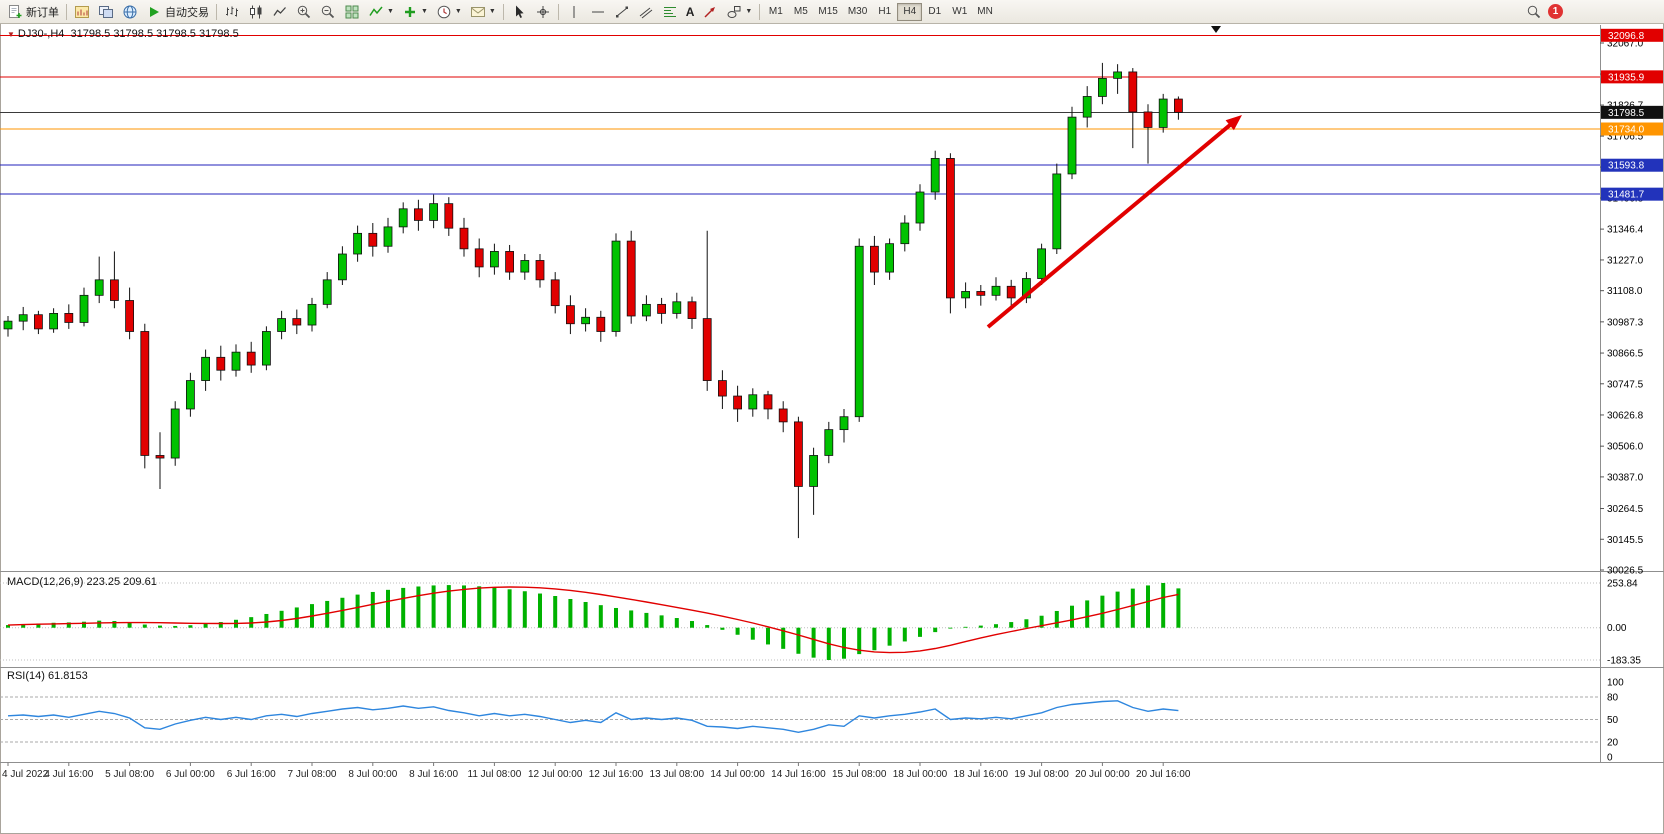 This screenshot has width=1664, height=834. Describe the element at coordinates (593, 717) in the screenshot. I see `rsi-line` at that location.